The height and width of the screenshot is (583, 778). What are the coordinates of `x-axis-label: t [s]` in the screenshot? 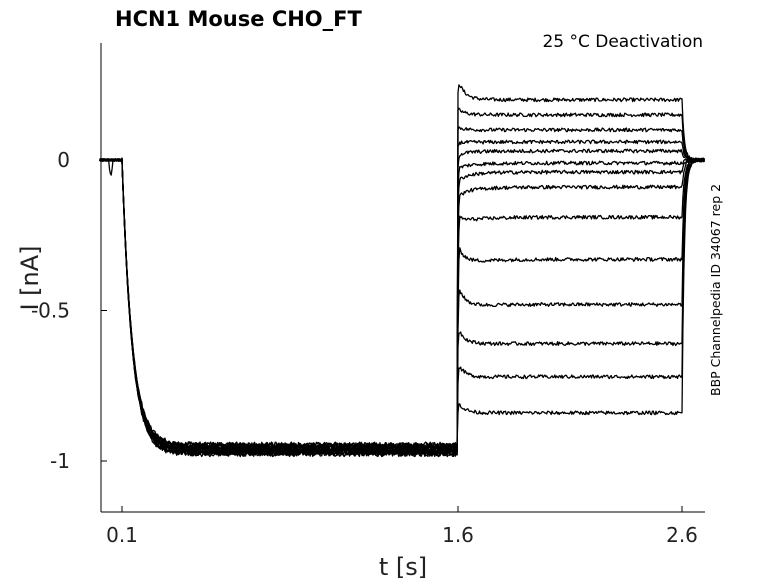 It's located at (403, 567).